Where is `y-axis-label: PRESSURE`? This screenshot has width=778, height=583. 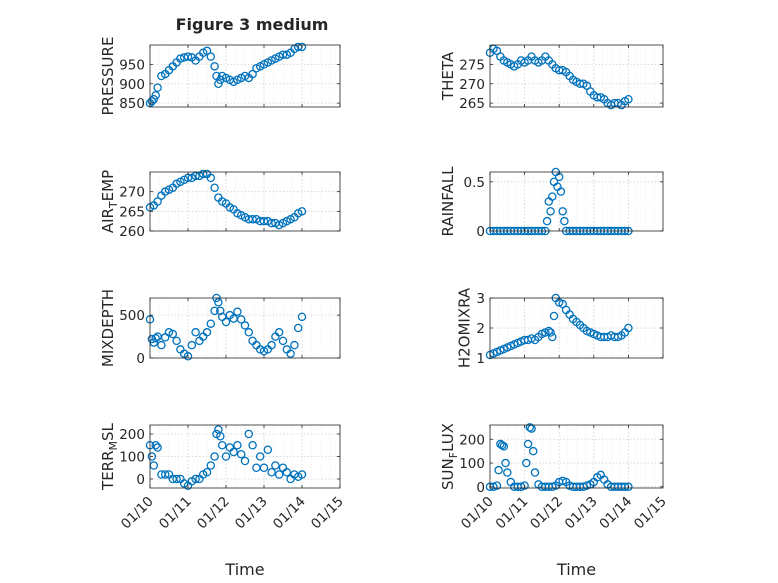
y-axis-label: PRESSURE is located at coordinates (108, 76).